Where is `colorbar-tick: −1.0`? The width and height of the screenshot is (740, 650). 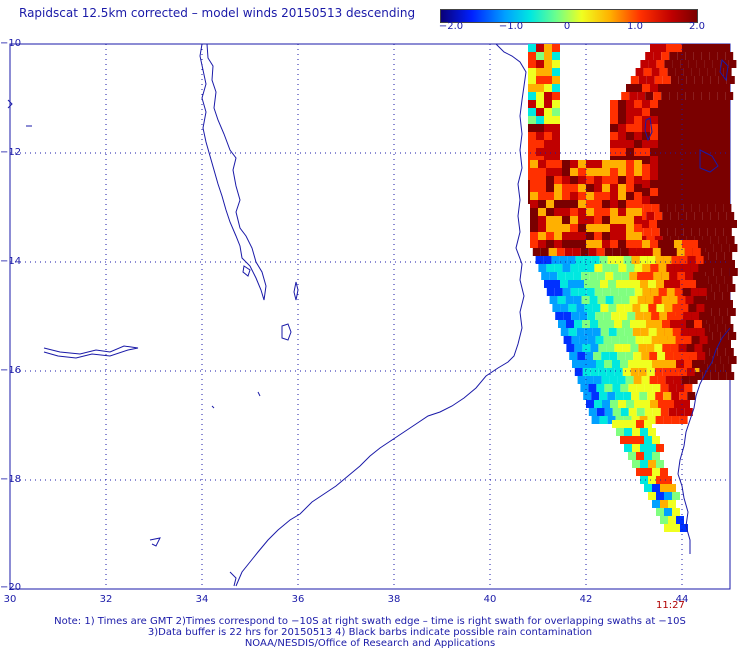
colorbar-tick: −1.0 is located at coordinates (511, 26).